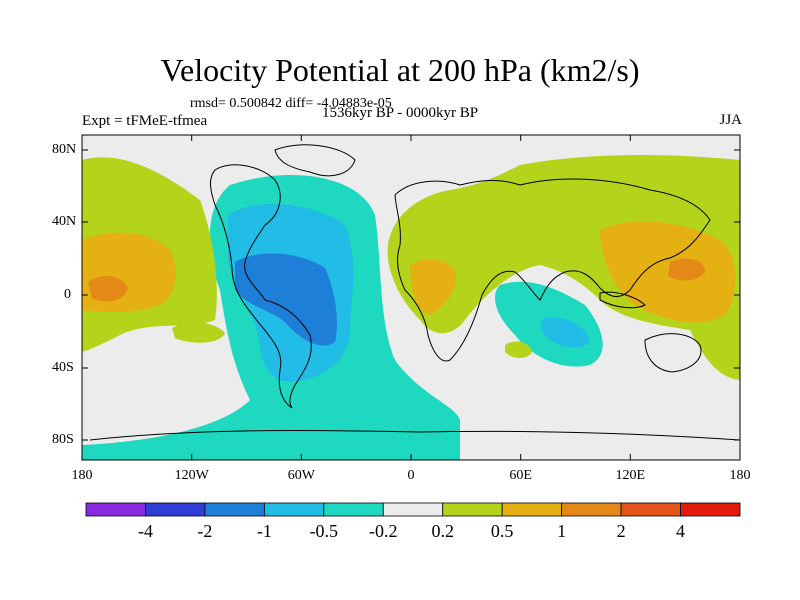 The width and height of the screenshot is (800, 600). Describe the element at coordinates (129, 272) in the screenshot. I see `contour-plus05-pacific` at that location.